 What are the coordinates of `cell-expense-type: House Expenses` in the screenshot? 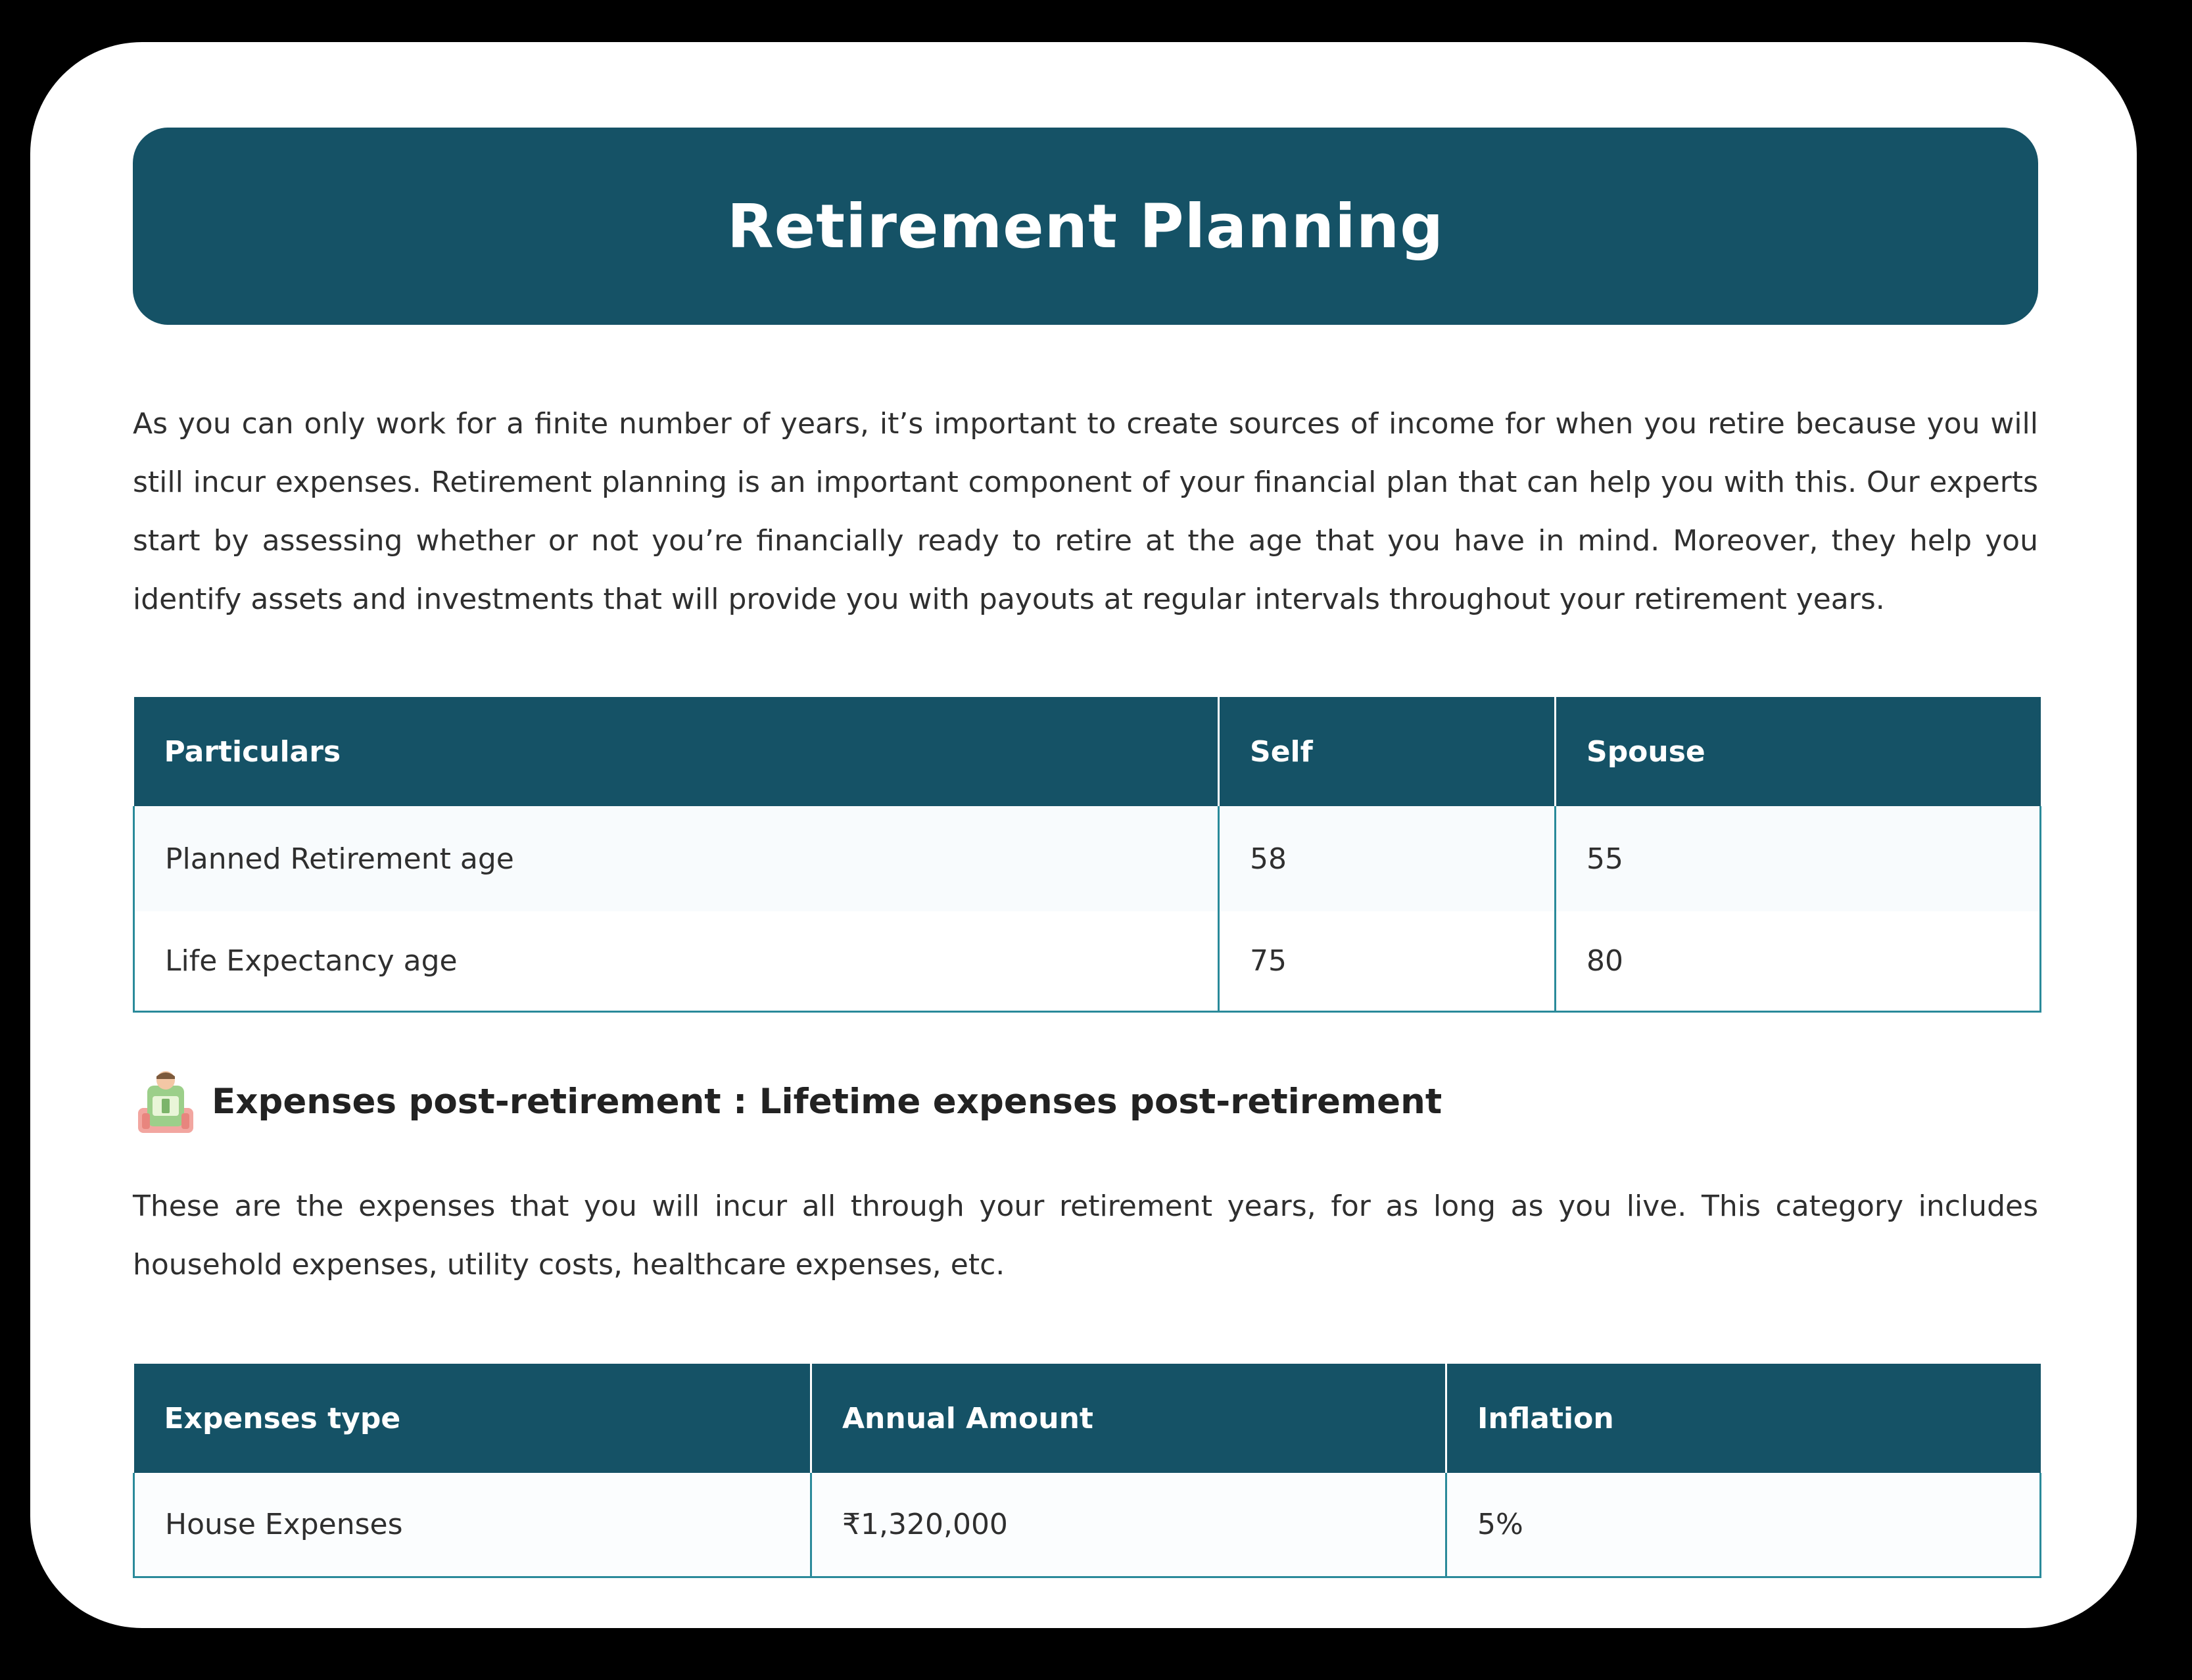 It's located at (472, 1525).